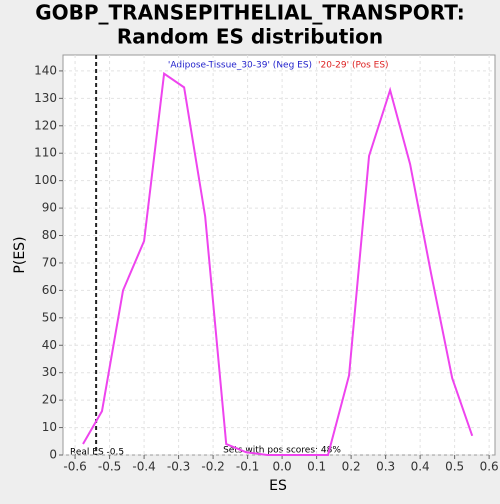  Describe the element at coordinates (282, 467) in the screenshot. I see `x-tick-label: 0.0` at that location.